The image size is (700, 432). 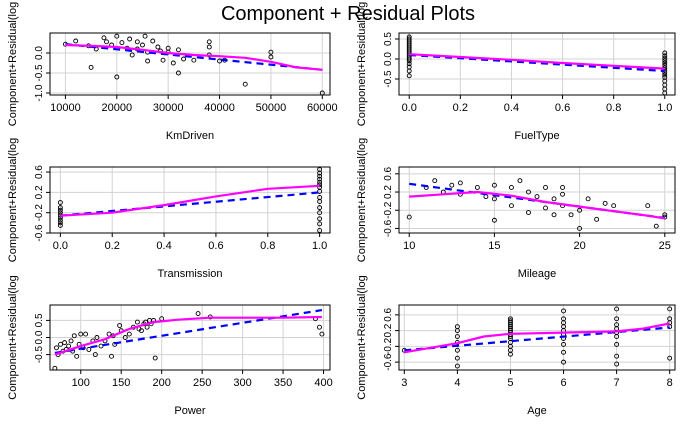 What do you see at coordinates (409, 108) in the screenshot?
I see `x-tick-label: 0.0` at bounding box center [409, 108].